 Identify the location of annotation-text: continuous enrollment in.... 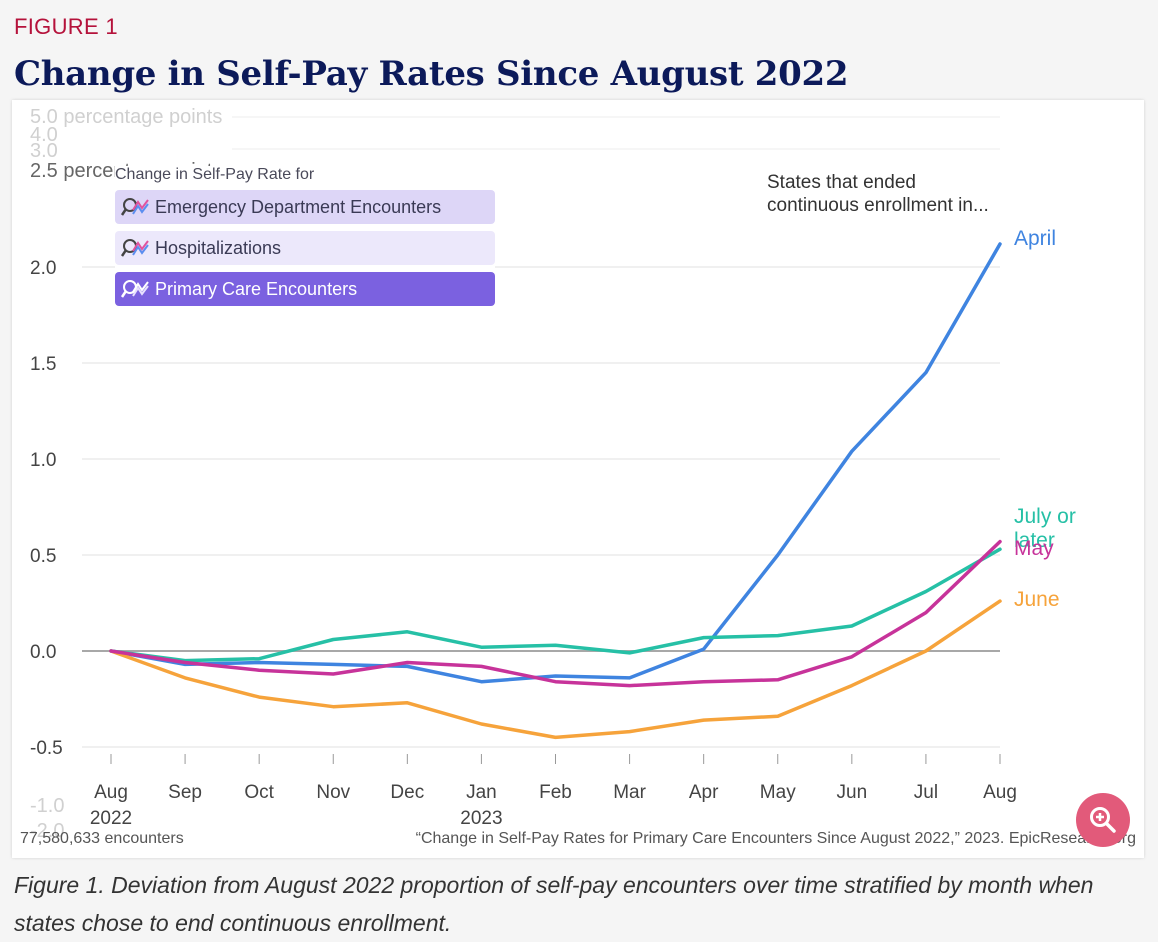
(878, 205).